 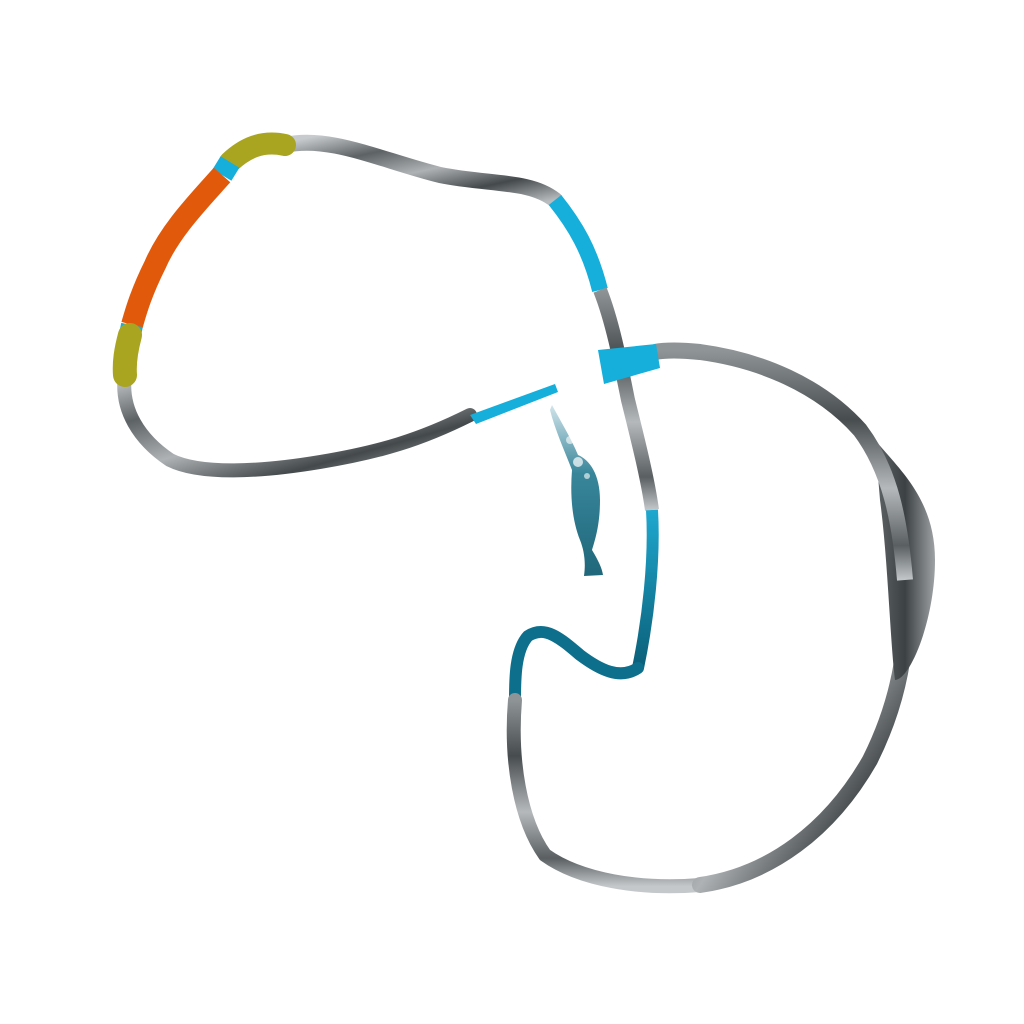 I want to click on ribbon-cyan-strip, so click(x=629, y=364).